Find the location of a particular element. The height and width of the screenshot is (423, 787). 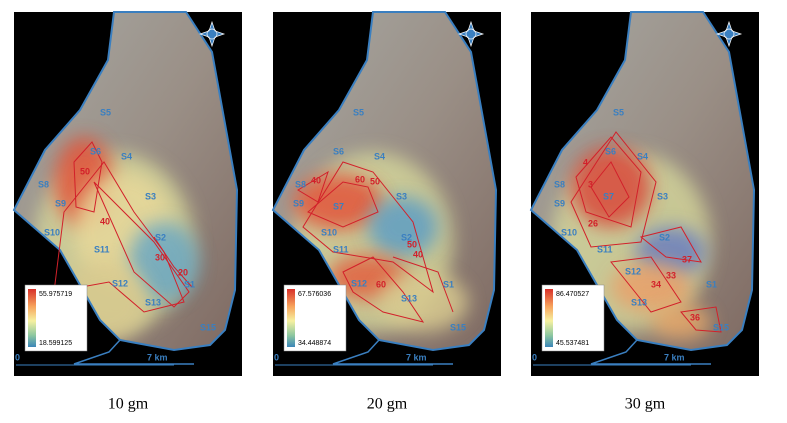

contour-label: 36 is located at coordinates (695, 317).